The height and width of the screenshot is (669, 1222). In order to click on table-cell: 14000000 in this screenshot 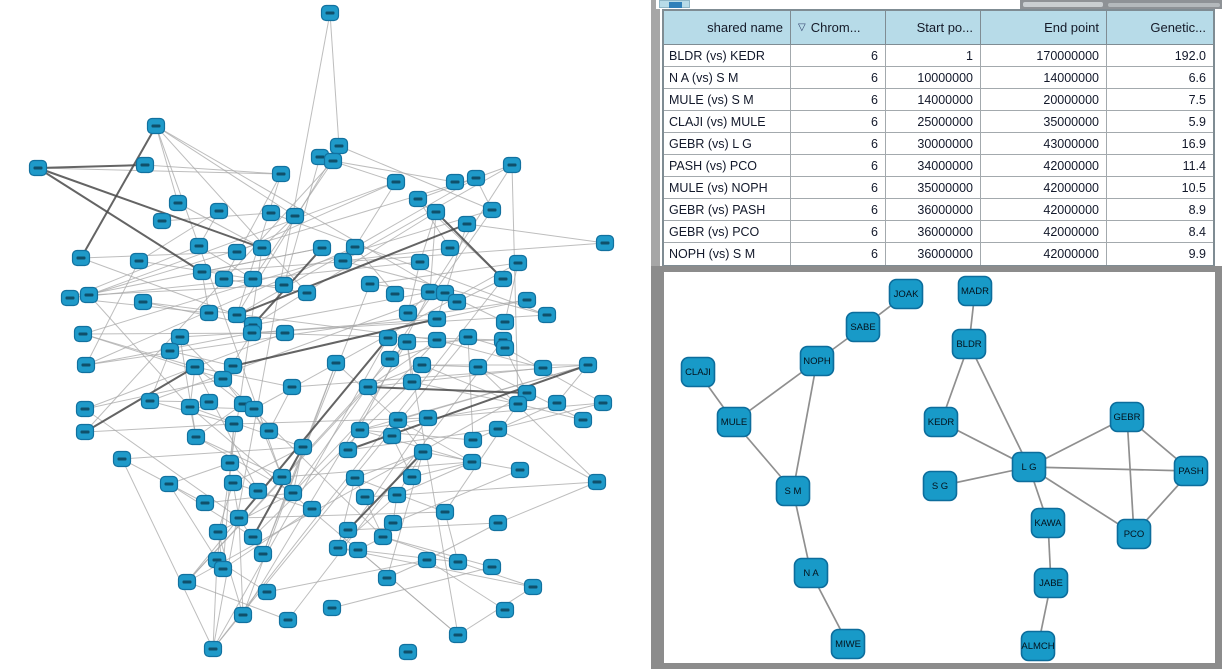, I will do `click(933, 99)`.